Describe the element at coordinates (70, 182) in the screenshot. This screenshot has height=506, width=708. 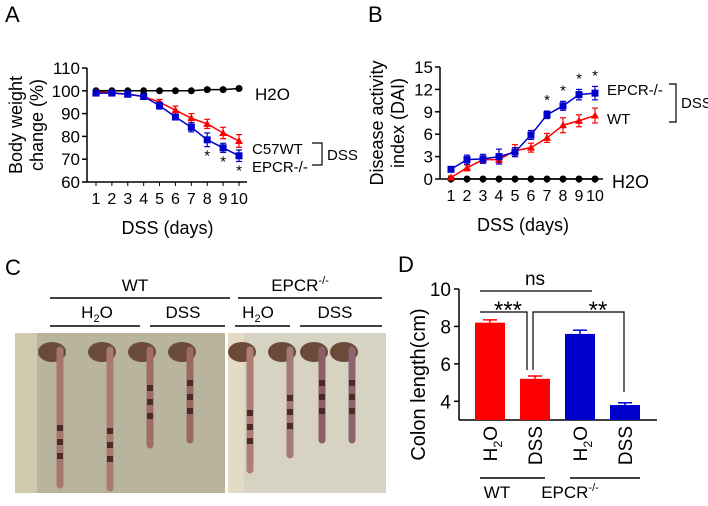
I see `y-tick-label: 60` at that location.